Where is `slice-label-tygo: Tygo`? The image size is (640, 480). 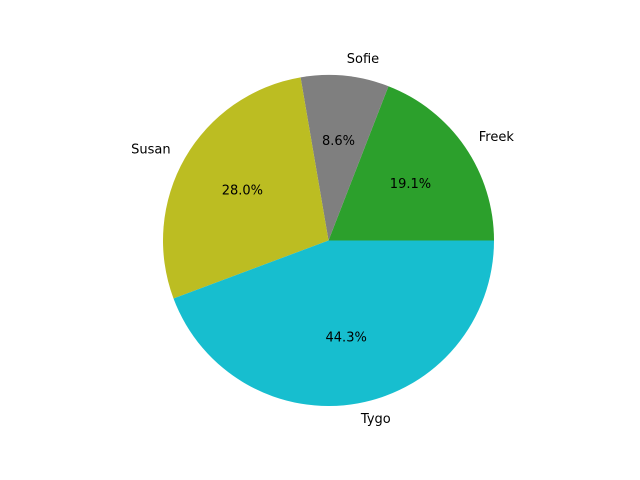
slice-label-tygo: Tygo is located at coordinates (375, 419).